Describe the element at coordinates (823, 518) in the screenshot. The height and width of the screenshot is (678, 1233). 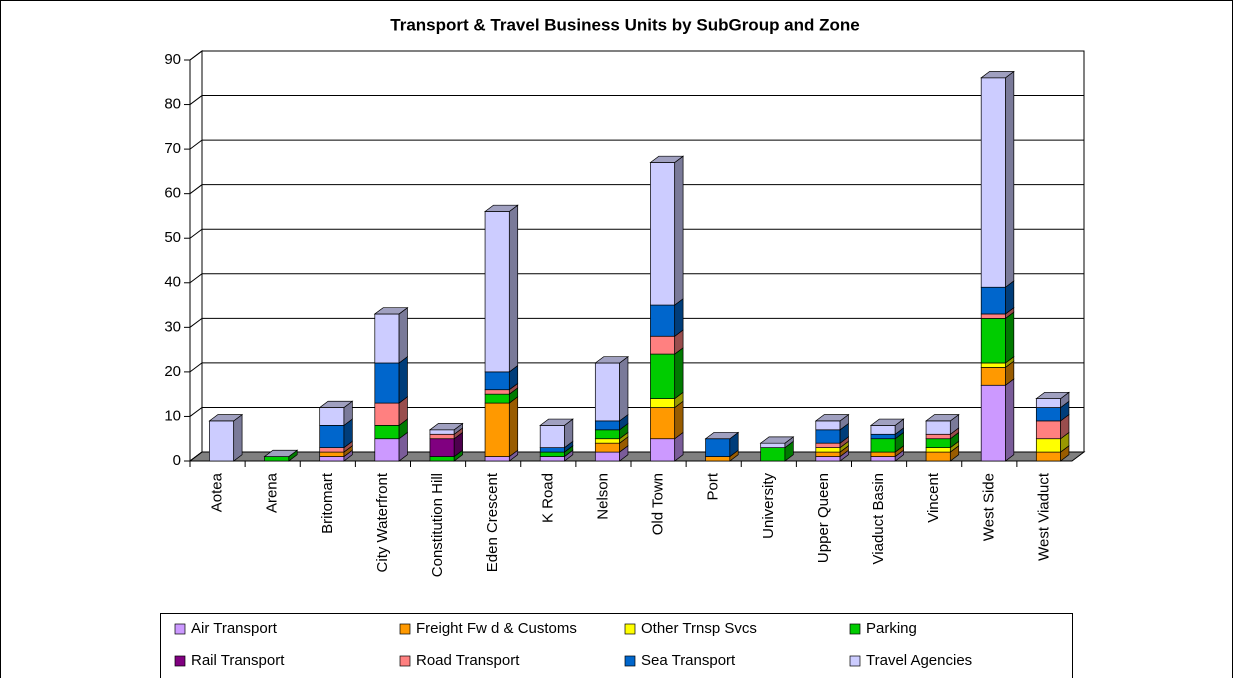
I see `x-tick-label: Upper Queen` at that location.